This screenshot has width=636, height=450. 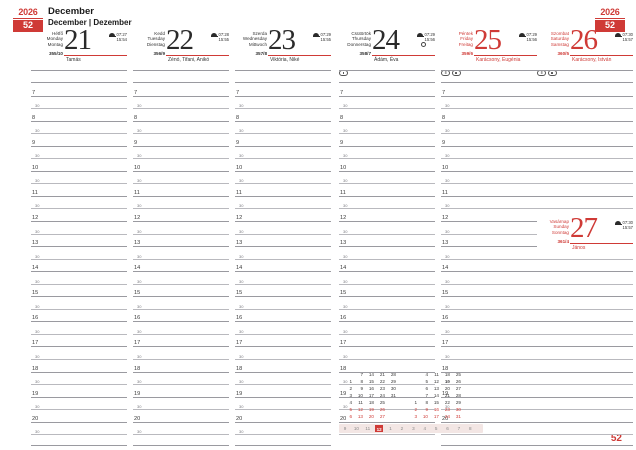 I want to click on time-slot-row: 14, so click(x=489, y=266).